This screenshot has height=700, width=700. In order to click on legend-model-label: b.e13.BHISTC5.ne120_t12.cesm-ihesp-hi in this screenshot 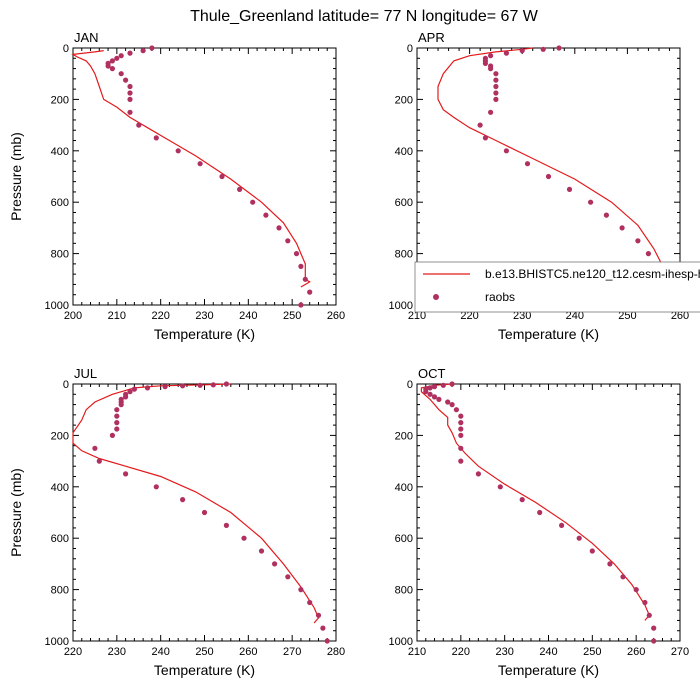, I will do `click(592, 274)`.